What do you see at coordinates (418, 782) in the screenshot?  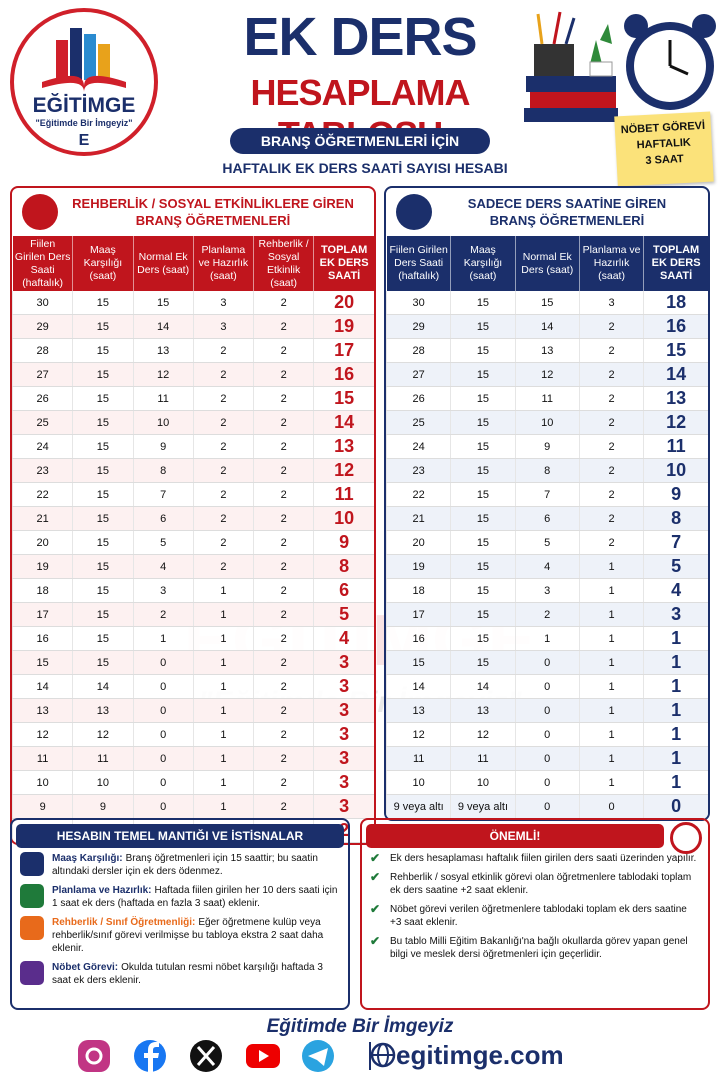 I see `cell: 10` at bounding box center [418, 782].